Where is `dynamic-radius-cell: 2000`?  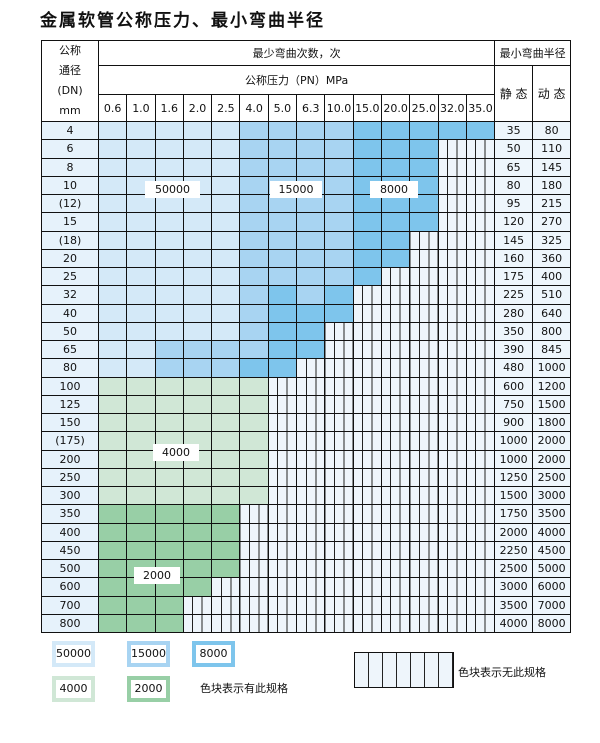
dynamic-radius-cell: 2000 is located at coordinates (552, 459).